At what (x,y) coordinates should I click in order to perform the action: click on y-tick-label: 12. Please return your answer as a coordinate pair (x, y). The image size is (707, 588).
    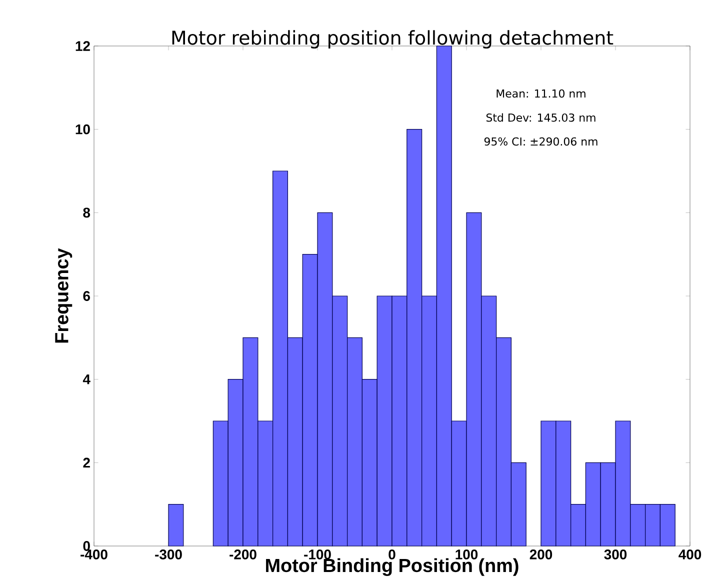
    Looking at the image, I should click on (83, 46).